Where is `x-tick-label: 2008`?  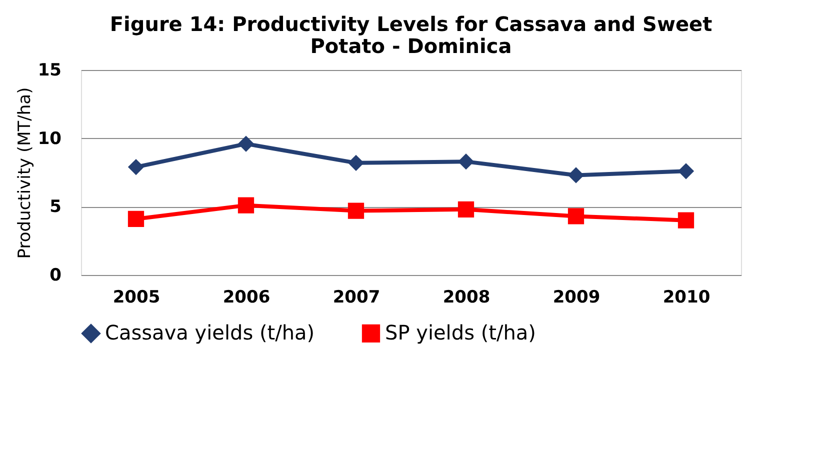 x-tick-label: 2008 is located at coordinates (466, 298).